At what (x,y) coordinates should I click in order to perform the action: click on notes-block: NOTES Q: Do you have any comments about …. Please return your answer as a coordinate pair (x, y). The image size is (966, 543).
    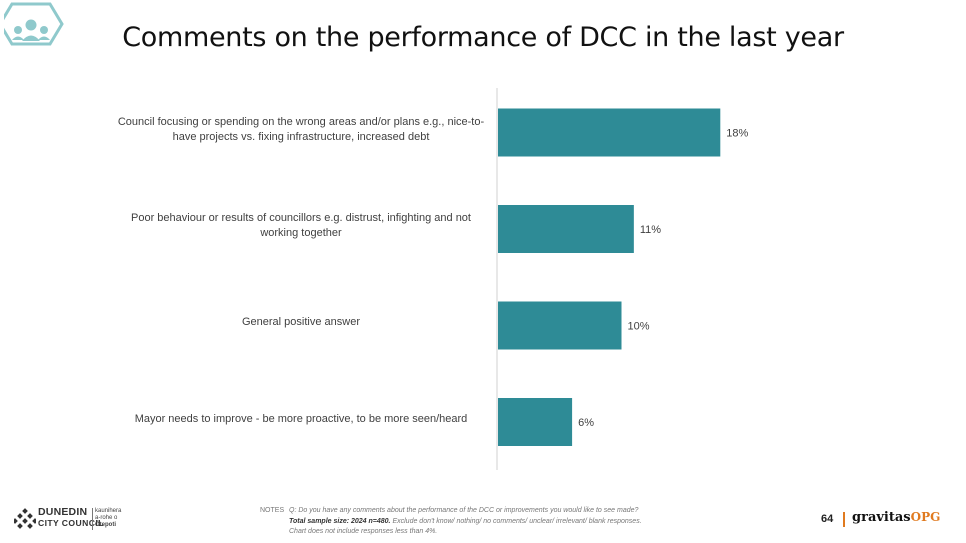
    Looking at the image, I should click on (490, 522).